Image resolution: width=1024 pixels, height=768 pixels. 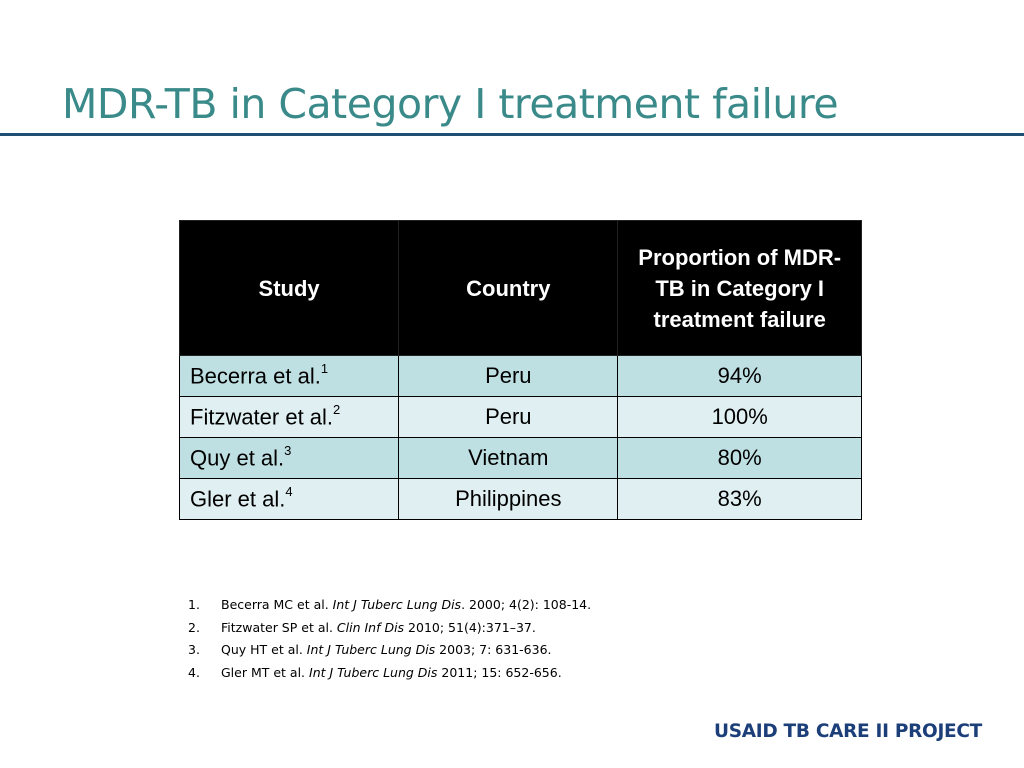 I want to click on table-row: Becerra et al.1 Peru 94%, so click(x=520, y=376).